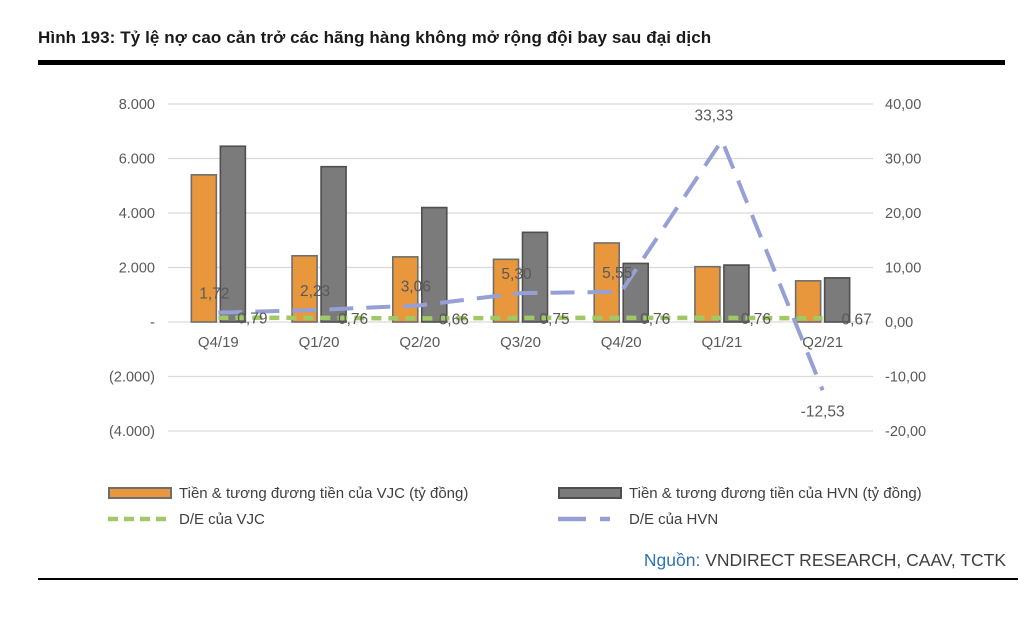 The height and width of the screenshot is (634, 1030). I want to click on source-line: Nguồn: VNDIRECT RESEARCH, CAAV, TCTK, so click(503, 560).